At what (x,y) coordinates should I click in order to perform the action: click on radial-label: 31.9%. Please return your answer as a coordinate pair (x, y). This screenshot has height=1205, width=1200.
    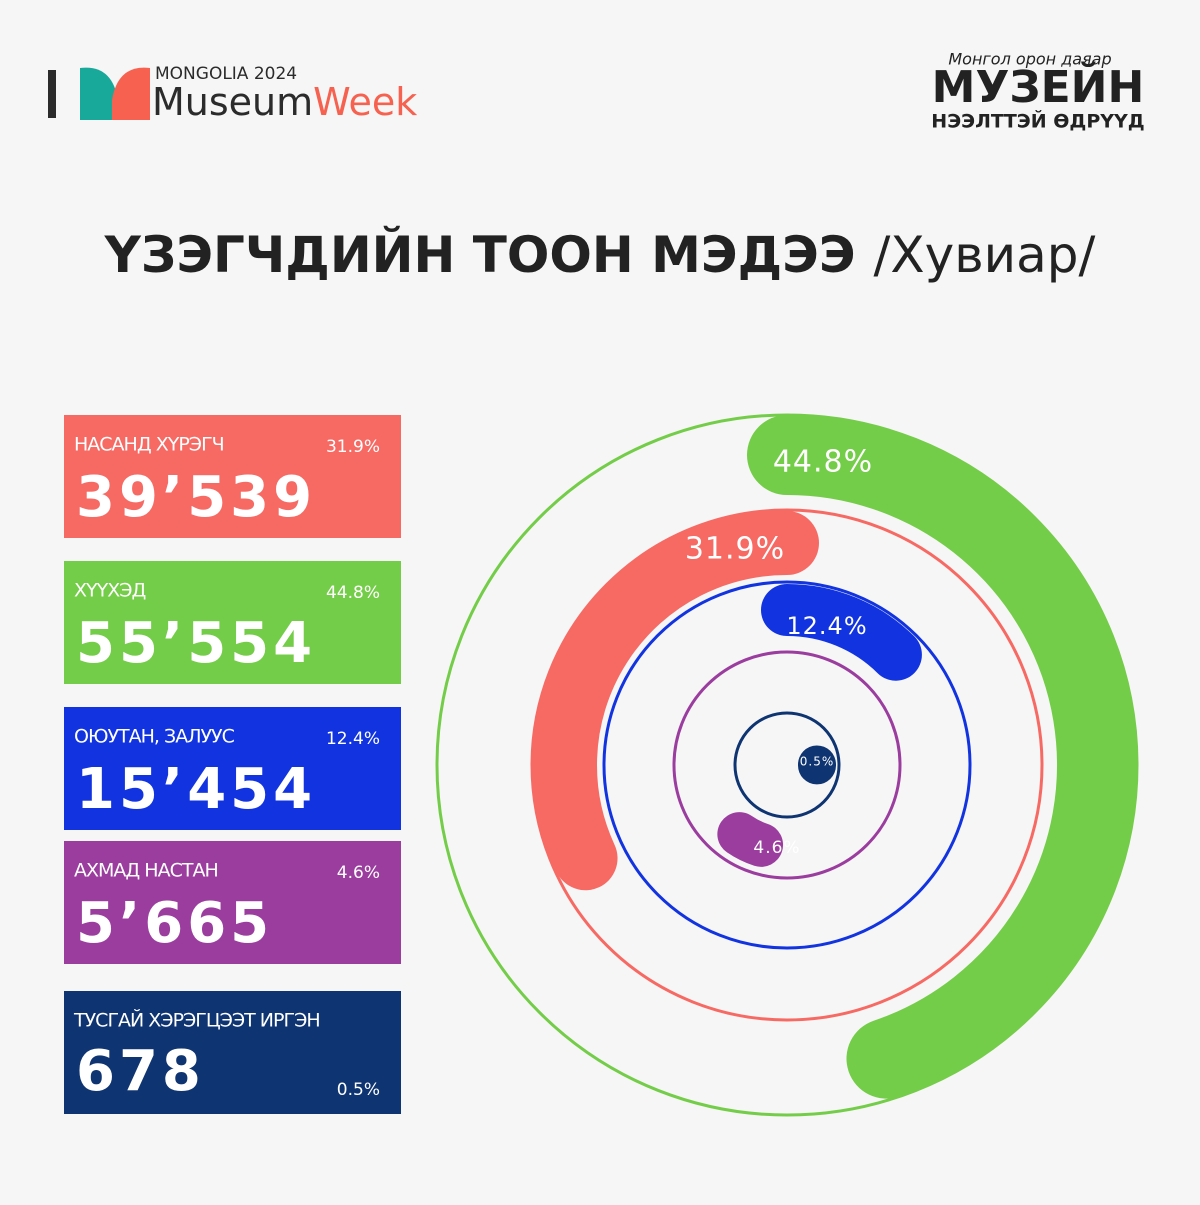
    Looking at the image, I should click on (735, 549).